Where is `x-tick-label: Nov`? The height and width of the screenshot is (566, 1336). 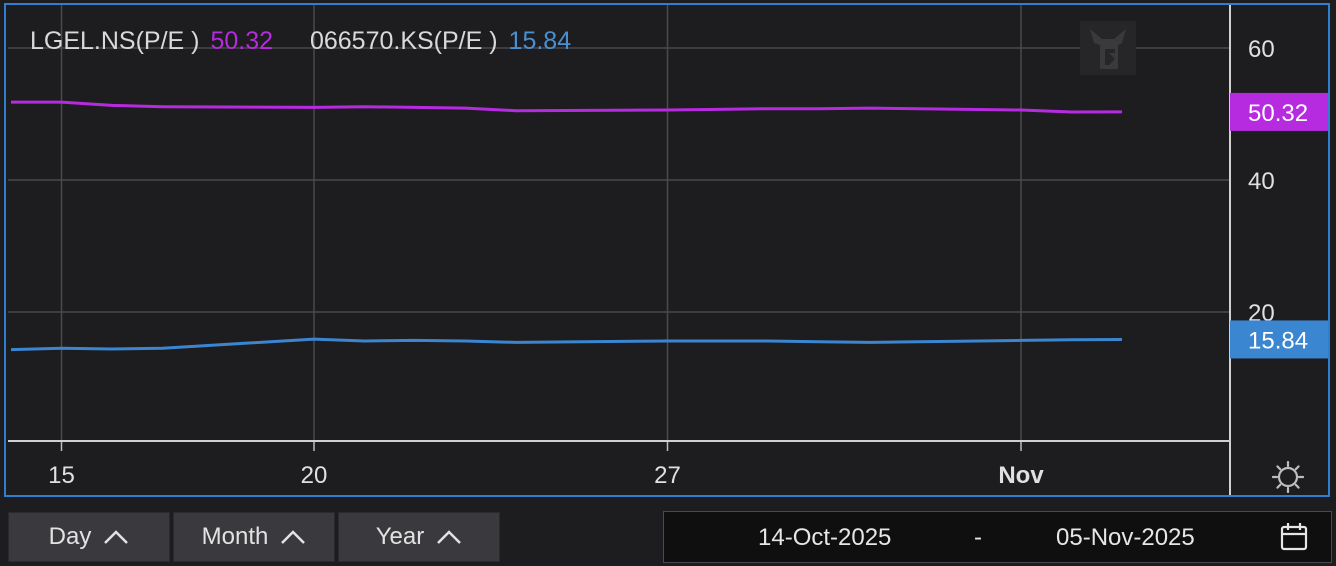 x-tick-label: Nov is located at coordinates (1021, 475).